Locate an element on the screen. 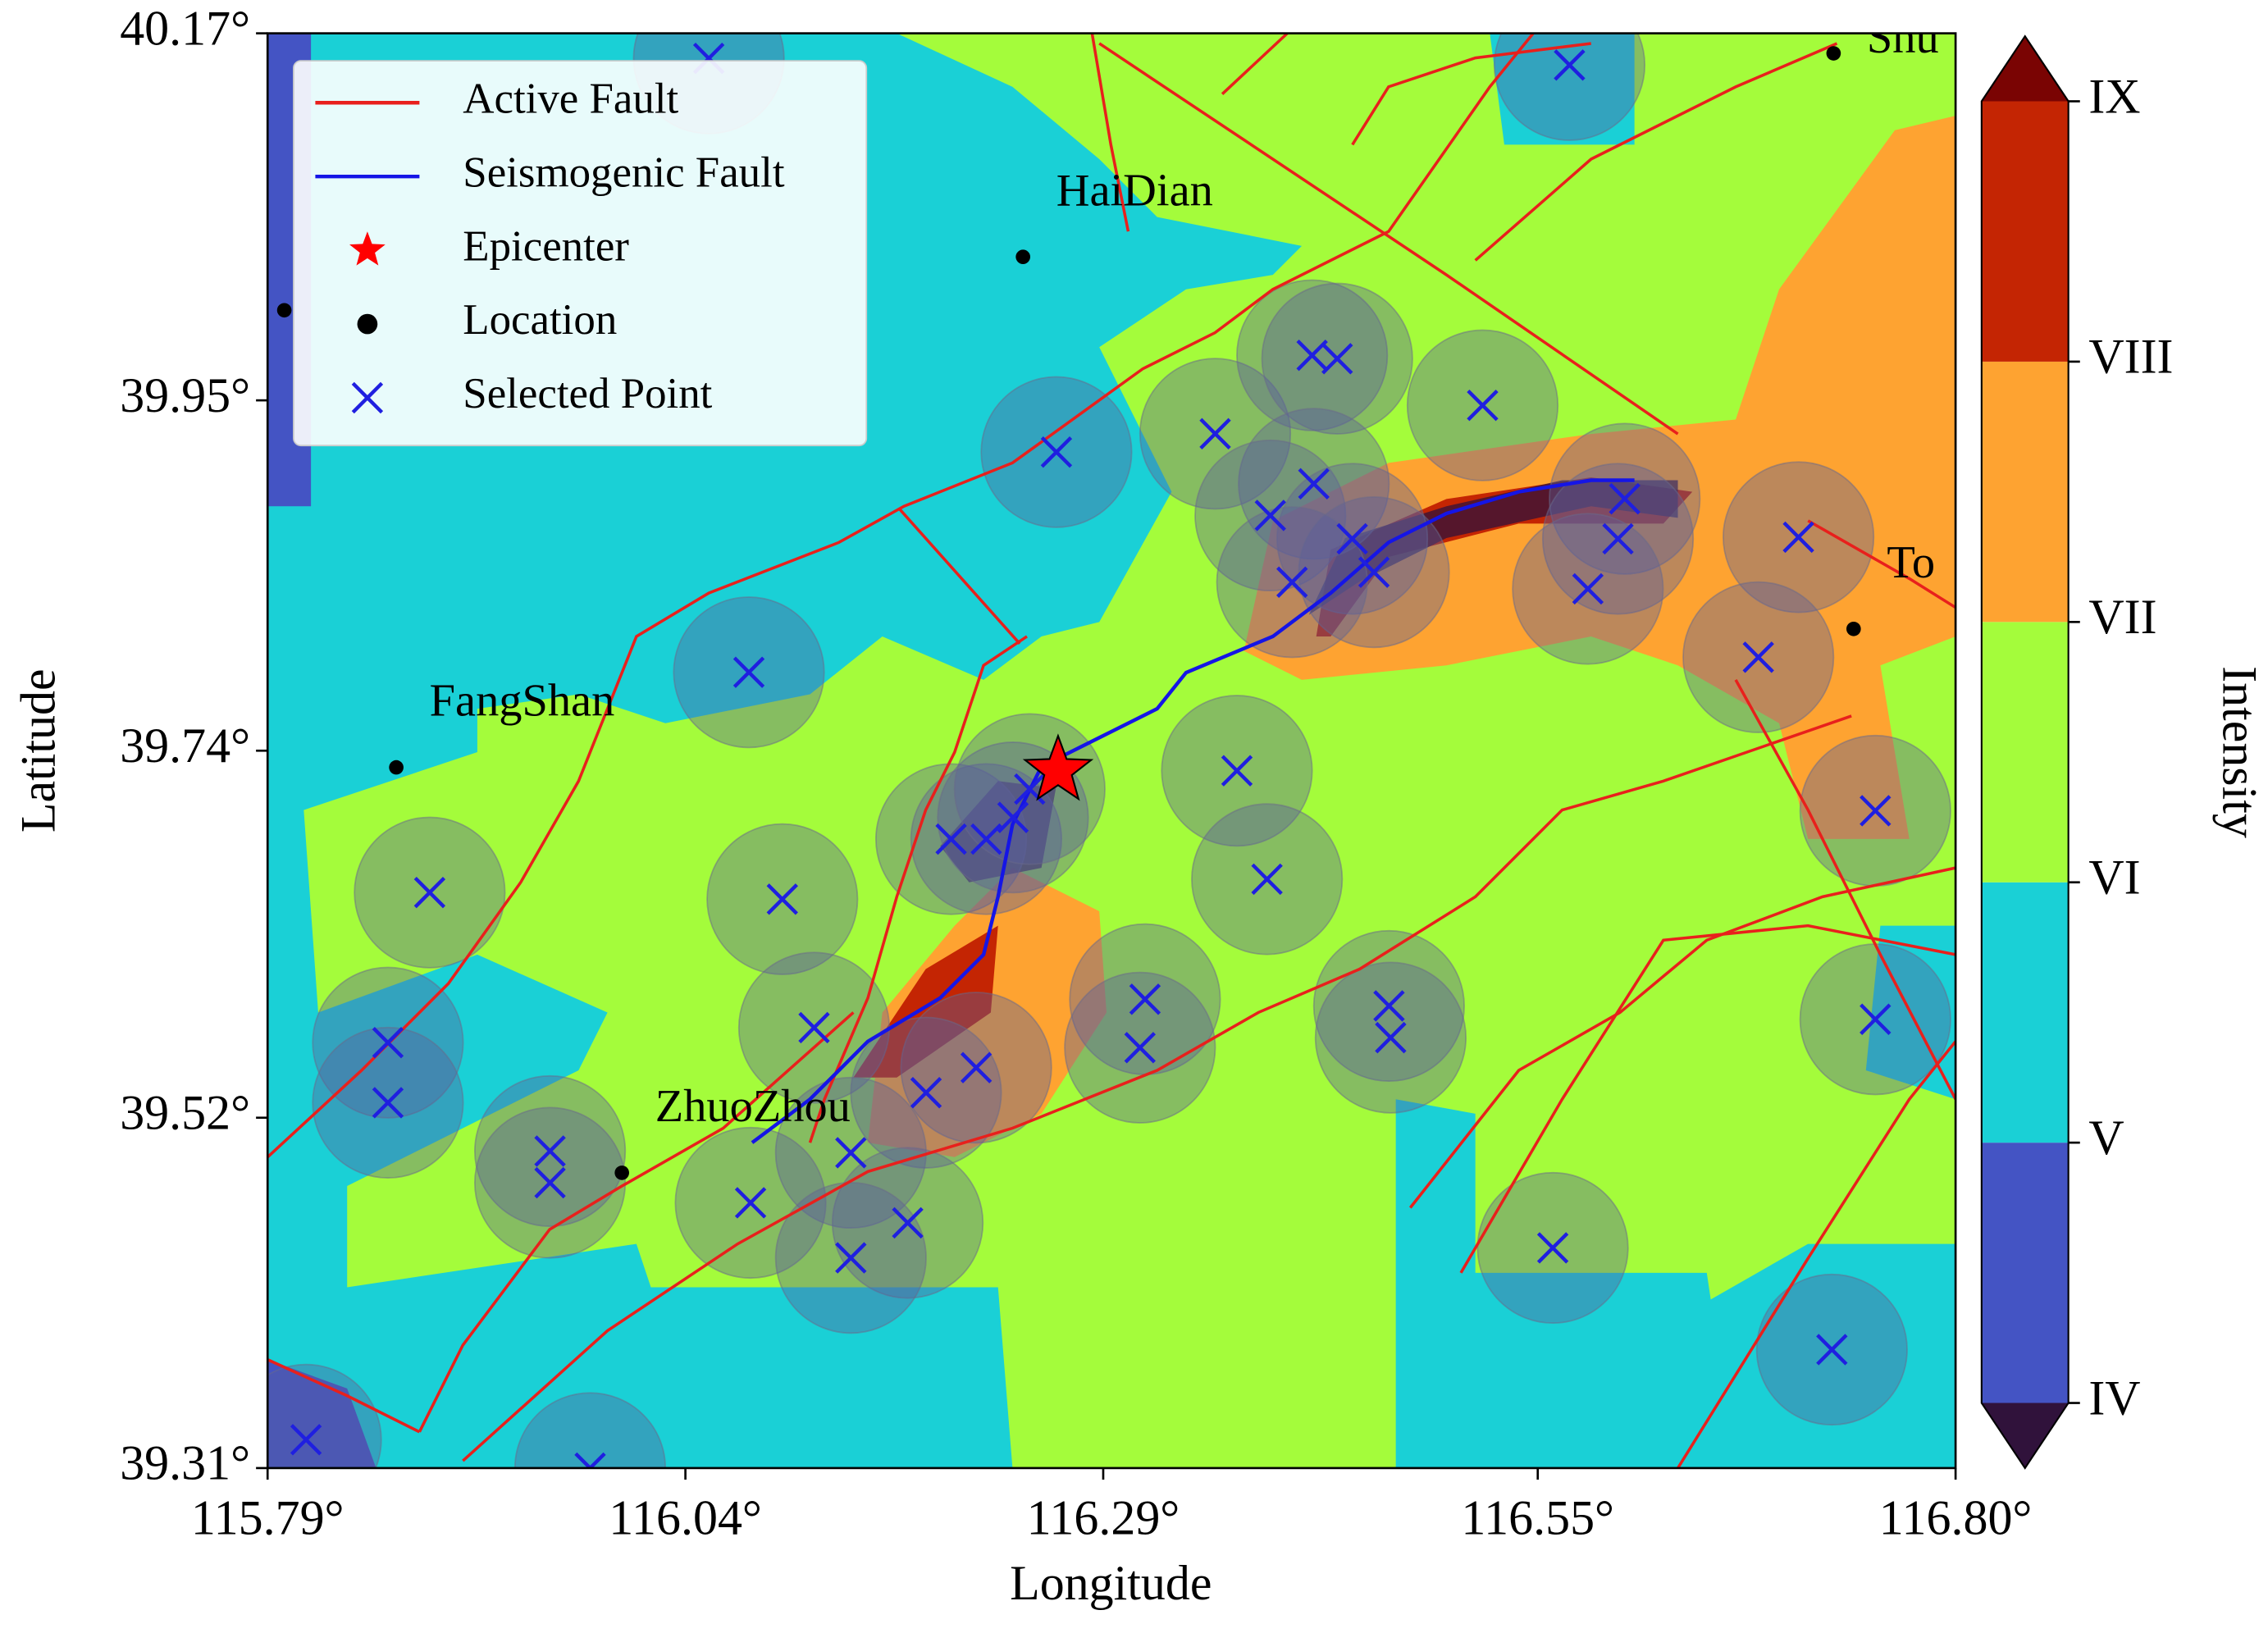 The width and height of the screenshot is (2268, 1633). x-axis-label: Longitude is located at coordinates (1111, 1583).